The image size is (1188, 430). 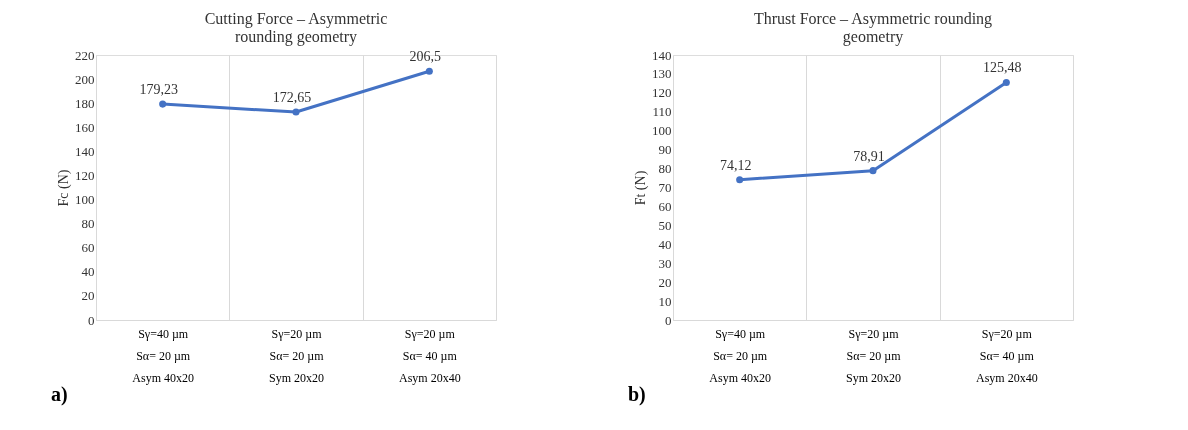 What do you see at coordinates (665, 301) in the screenshot?
I see `y-tick-label: 10` at bounding box center [665, 301].